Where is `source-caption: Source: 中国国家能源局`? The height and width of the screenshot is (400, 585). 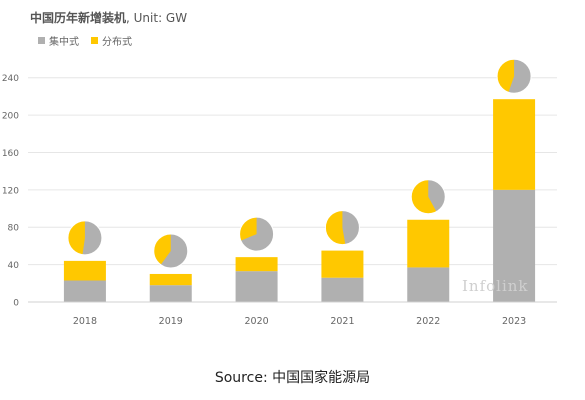
source-caption: Source: 中国国家能源局 is located at coordinates (292, 378).